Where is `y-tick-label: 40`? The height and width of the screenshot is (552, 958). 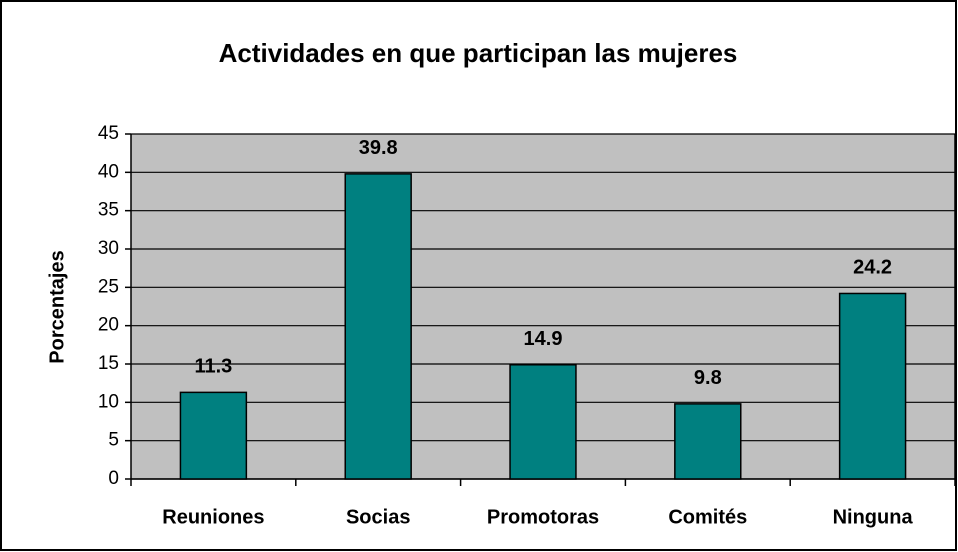
y-tick-label: 40 is located at coordinates (108, 171).